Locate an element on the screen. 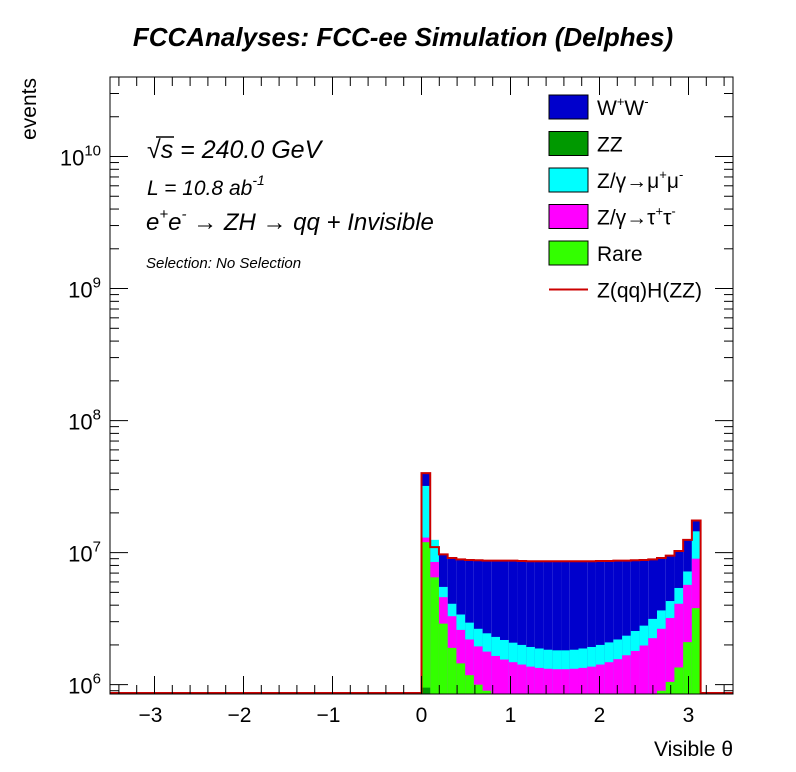 The width and height of the screenshot is (796, 772). legend-entry-mumu: Z/γ→μ+μ- is located at coordinates (615, 180).